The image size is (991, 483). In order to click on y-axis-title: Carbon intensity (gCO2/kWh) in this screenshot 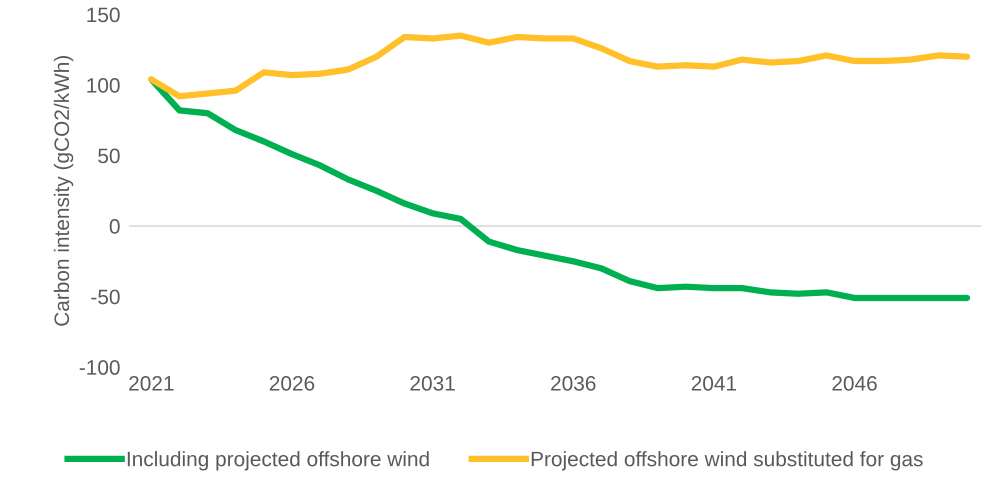, I will do `click(64, 191)`.